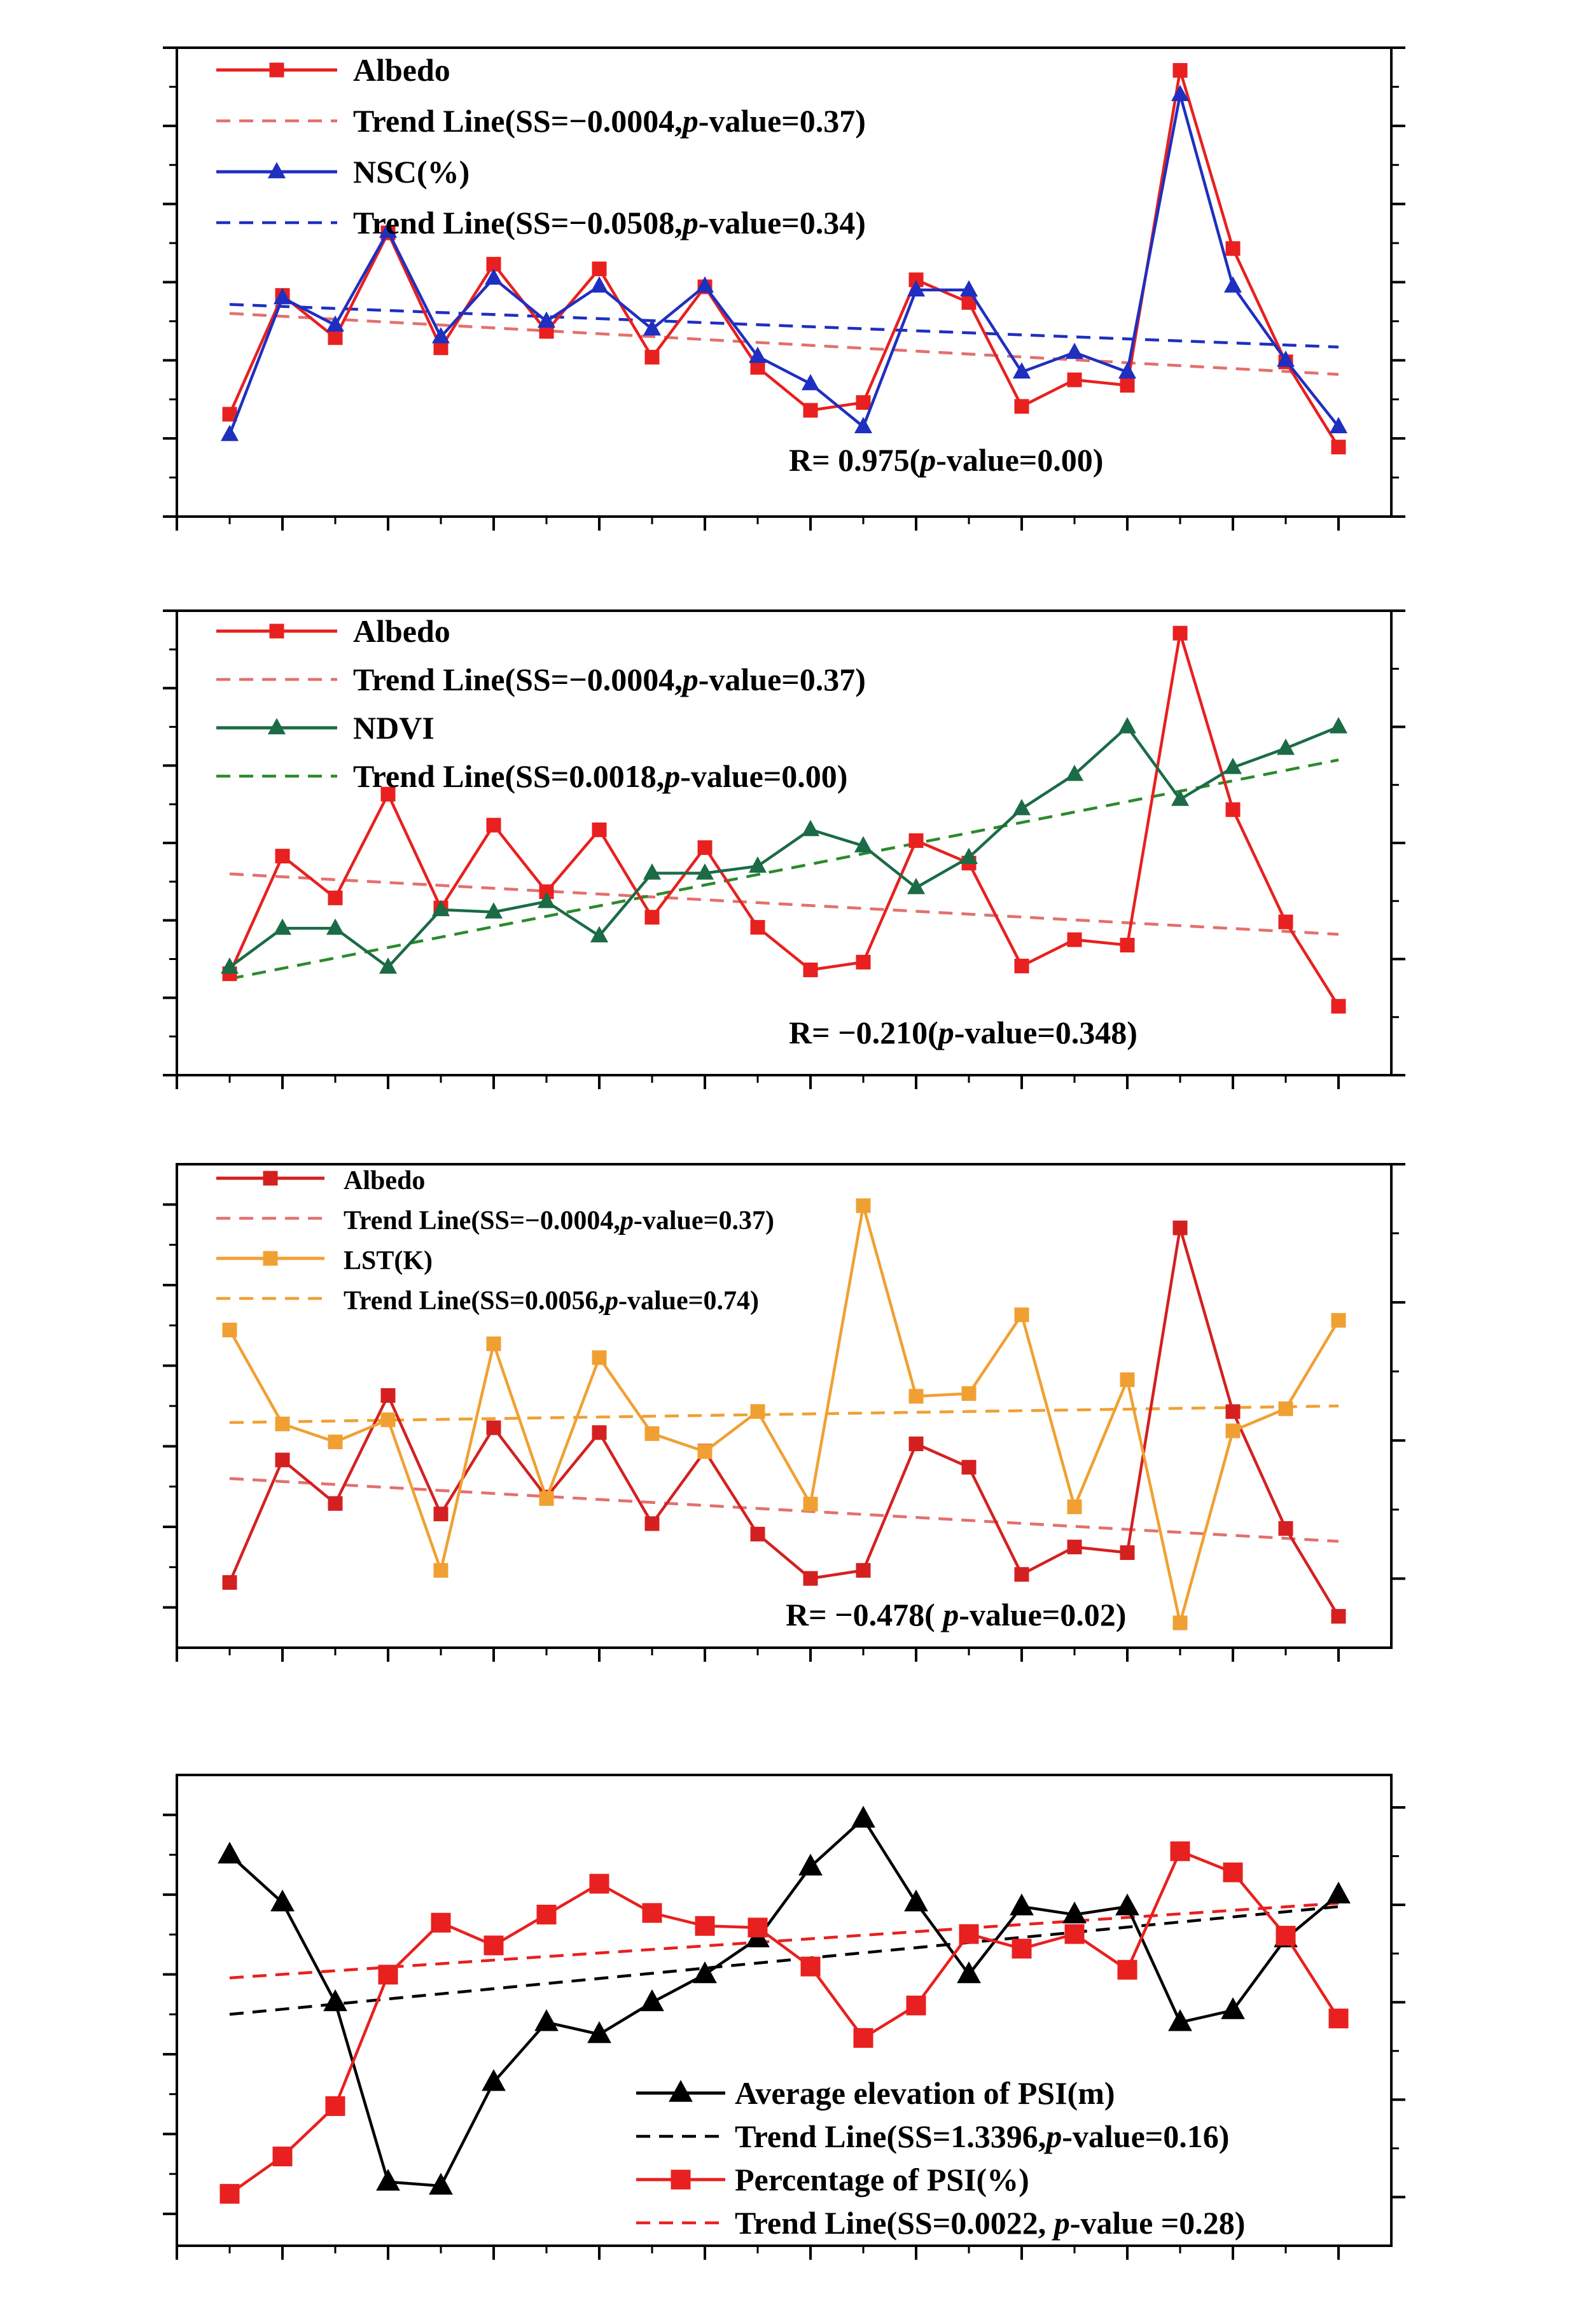 This screenshot has width=1572, height=2324. Describe the element at coordinates (441, 1514) in the screenshot. I see `data-point-albedo-2005` at that location.